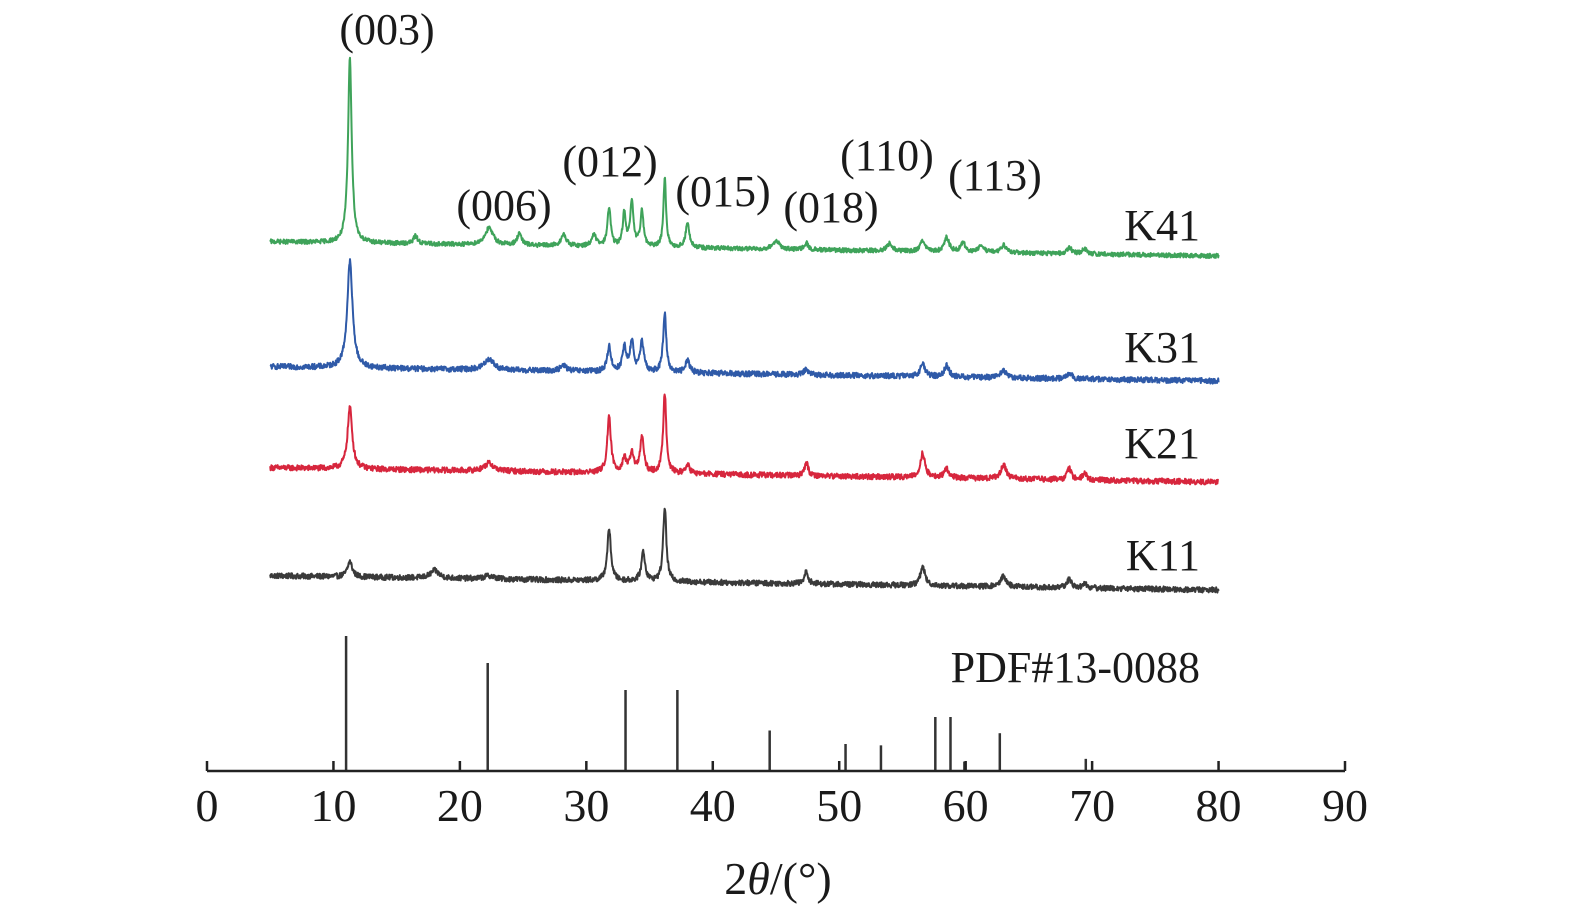 The width and height of the screenshot is (1575, 913). I want to click on x-tick-label: 0, so click(207, 805).